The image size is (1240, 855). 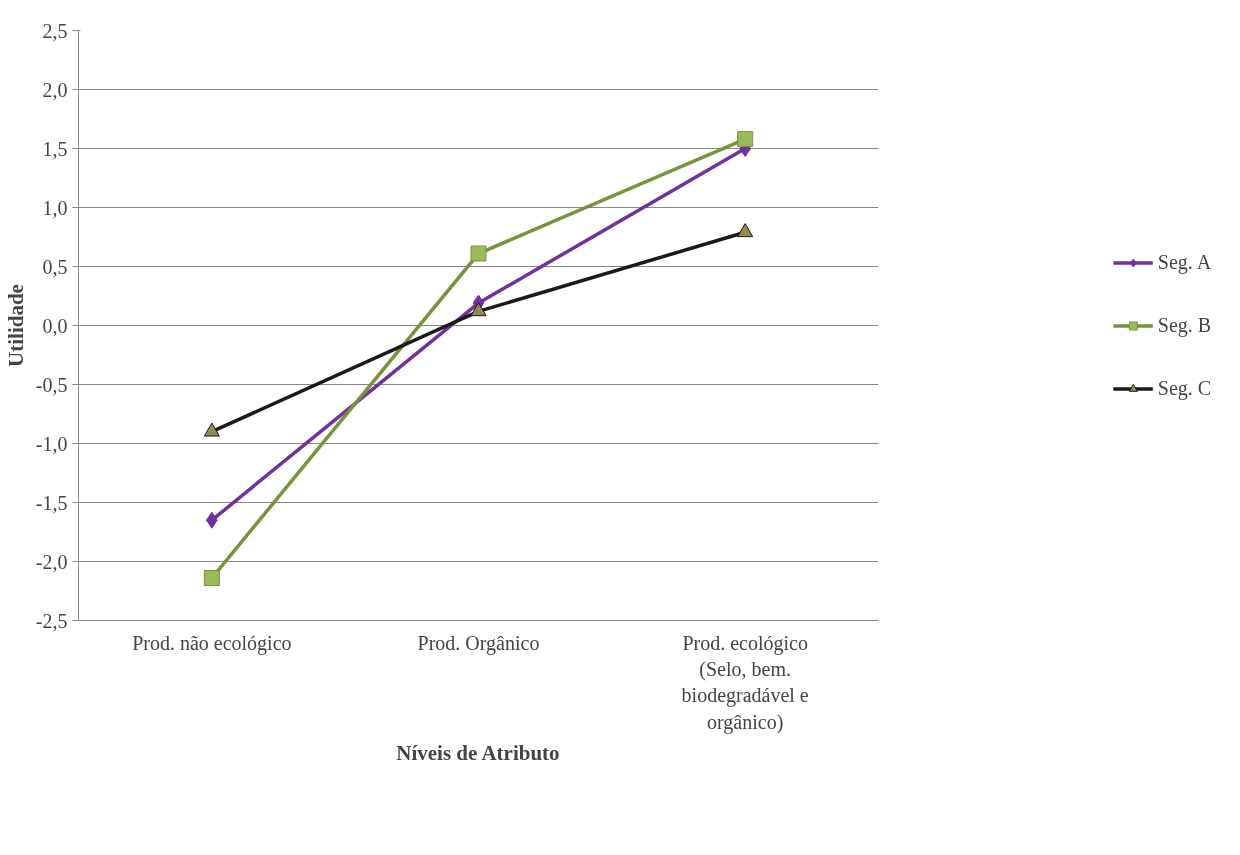 What do you see at coordinates (1184, 388) in the screenshot?
I see `legend-label: Seg. C` at bounding box center [1184, 388].